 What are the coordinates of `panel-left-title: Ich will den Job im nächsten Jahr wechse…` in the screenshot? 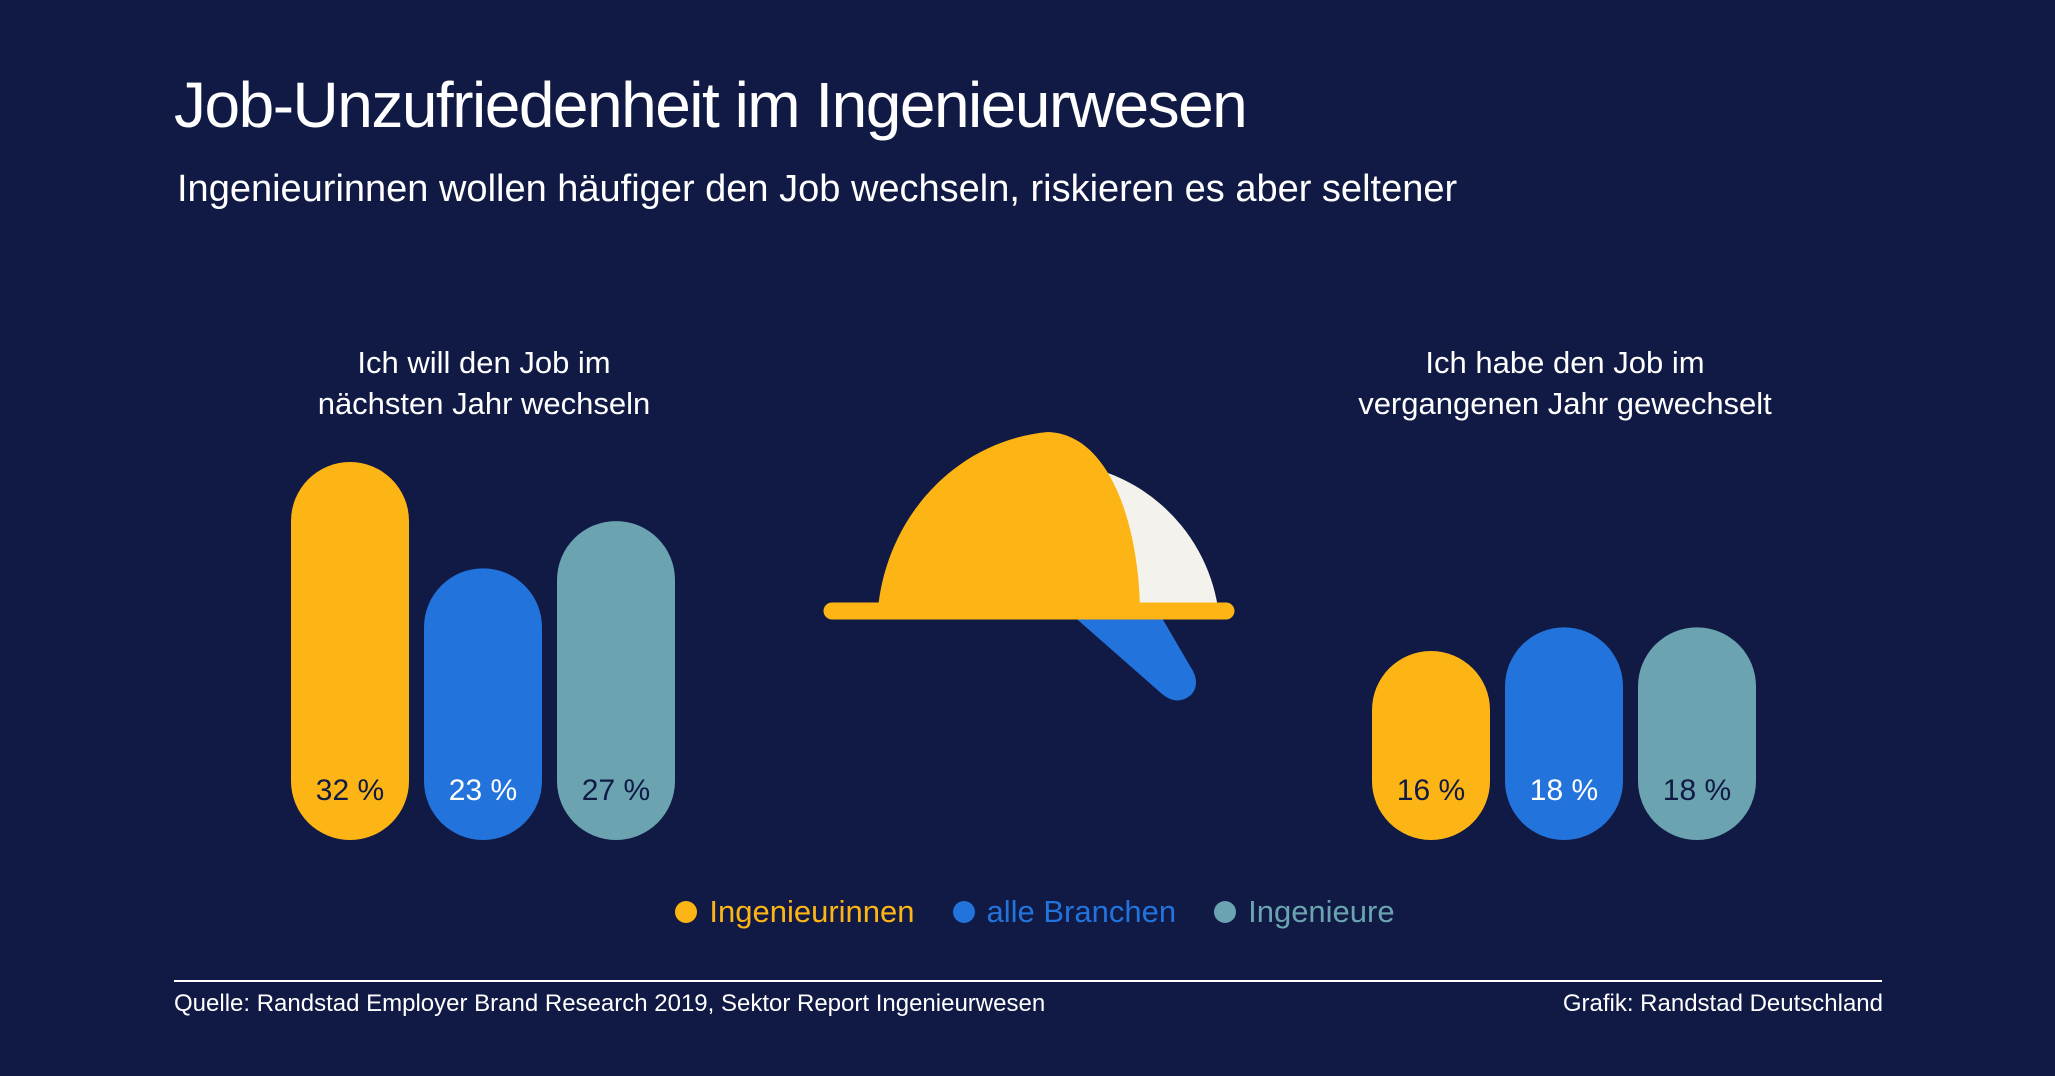 It's located at (484, 383).